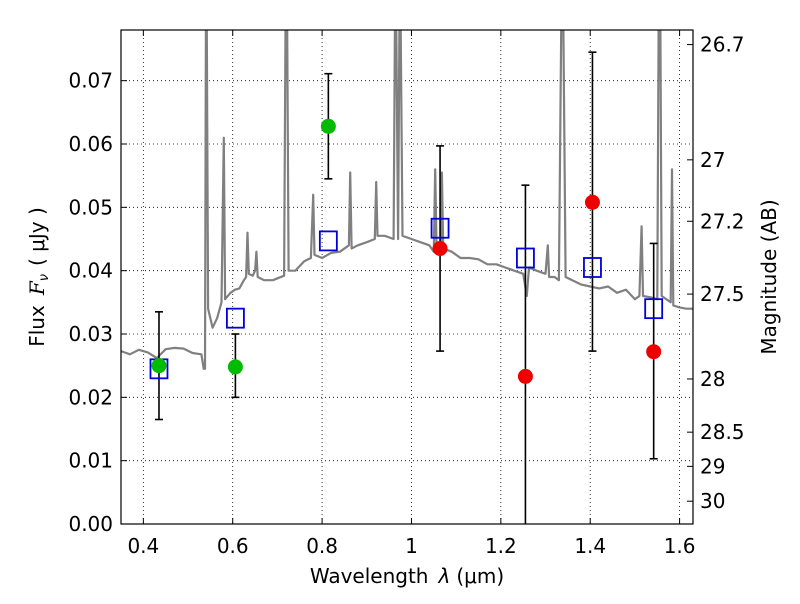 Image resolution: width=800 pixels, height=604 pixels. Describe the element at coordinates (90, 144) in the screenshot. I see `y-tick-label: 0.06` at that location.